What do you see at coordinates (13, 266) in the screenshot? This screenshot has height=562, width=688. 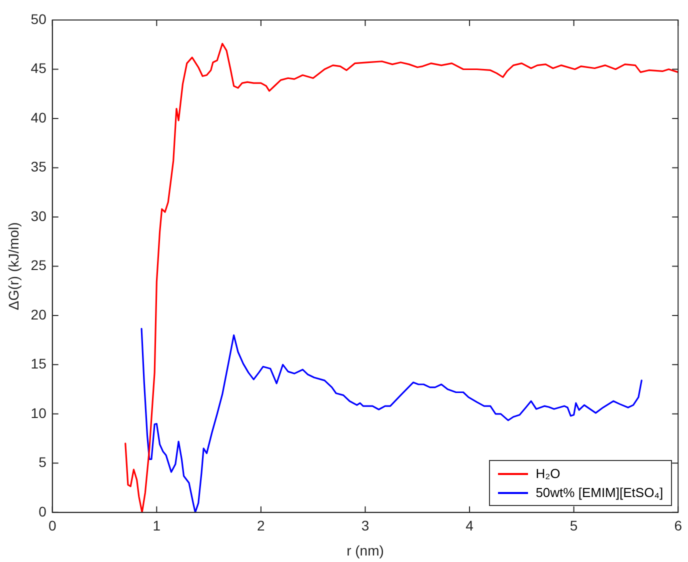 I see `y-axis-title: ΔG(r) (kJ/mol)` at bounding box center [13, 266].